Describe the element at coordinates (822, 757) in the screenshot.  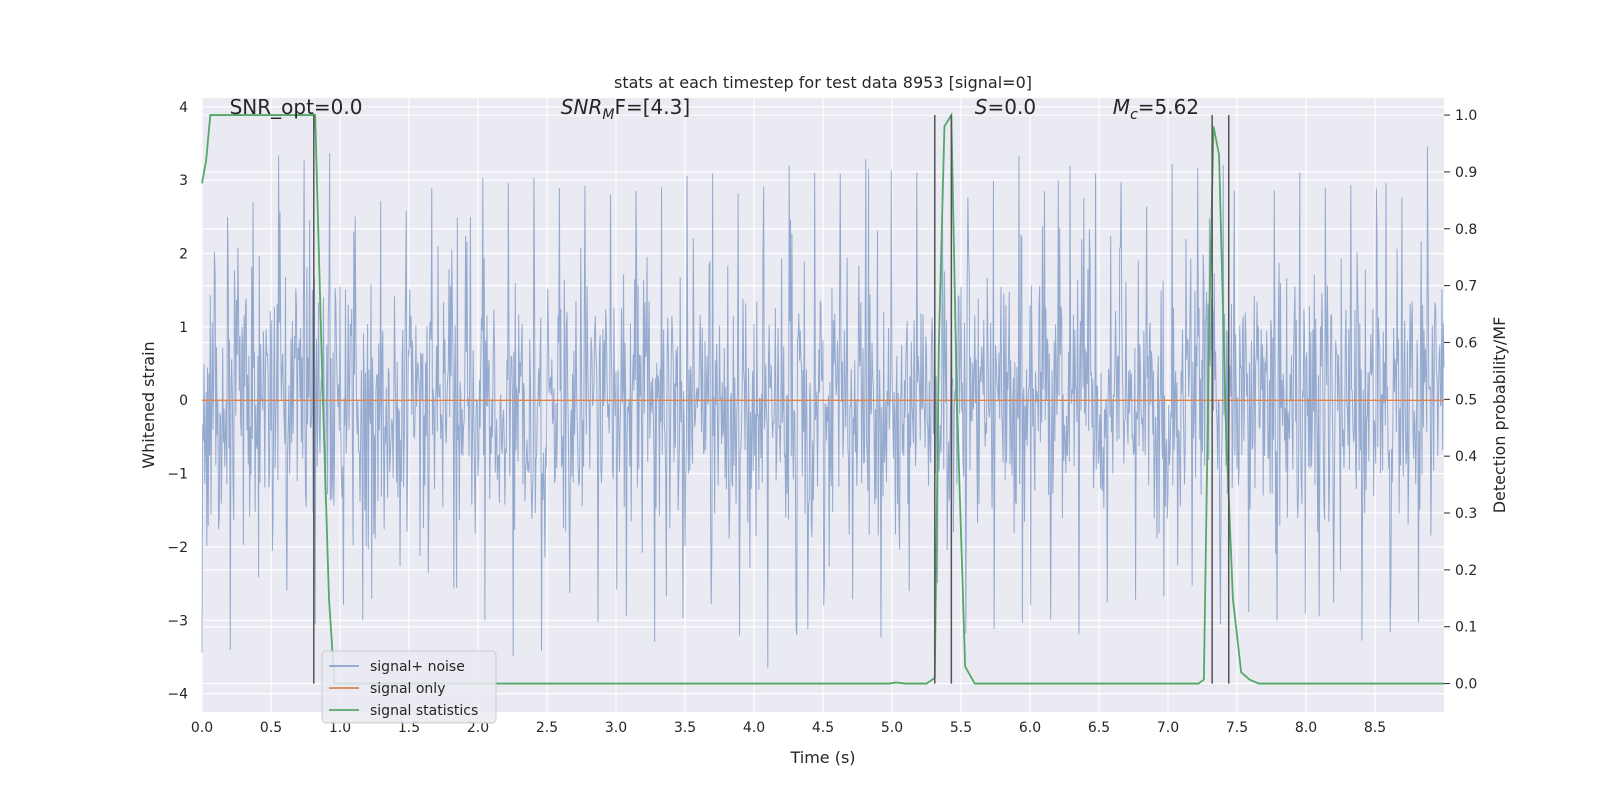
I see `x-axis-label: Time (s)` at that location.